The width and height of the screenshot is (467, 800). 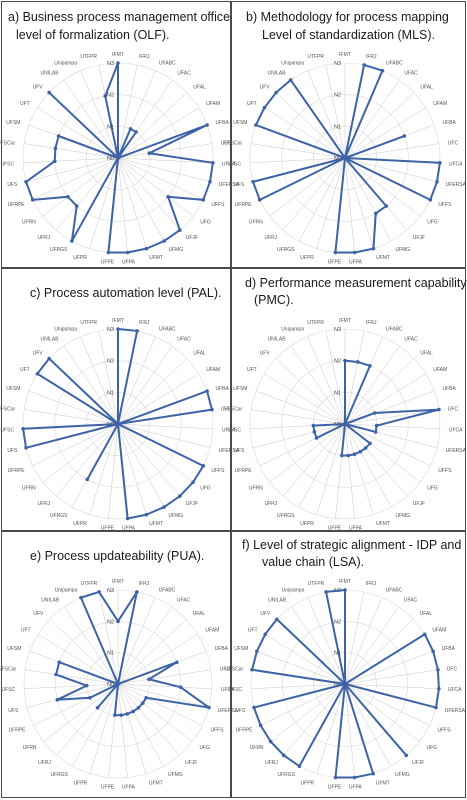 What do you see at coordinates (13, 389) in the screenshot?
I see `category-label: UFSM` at bounding box center [13, 389].